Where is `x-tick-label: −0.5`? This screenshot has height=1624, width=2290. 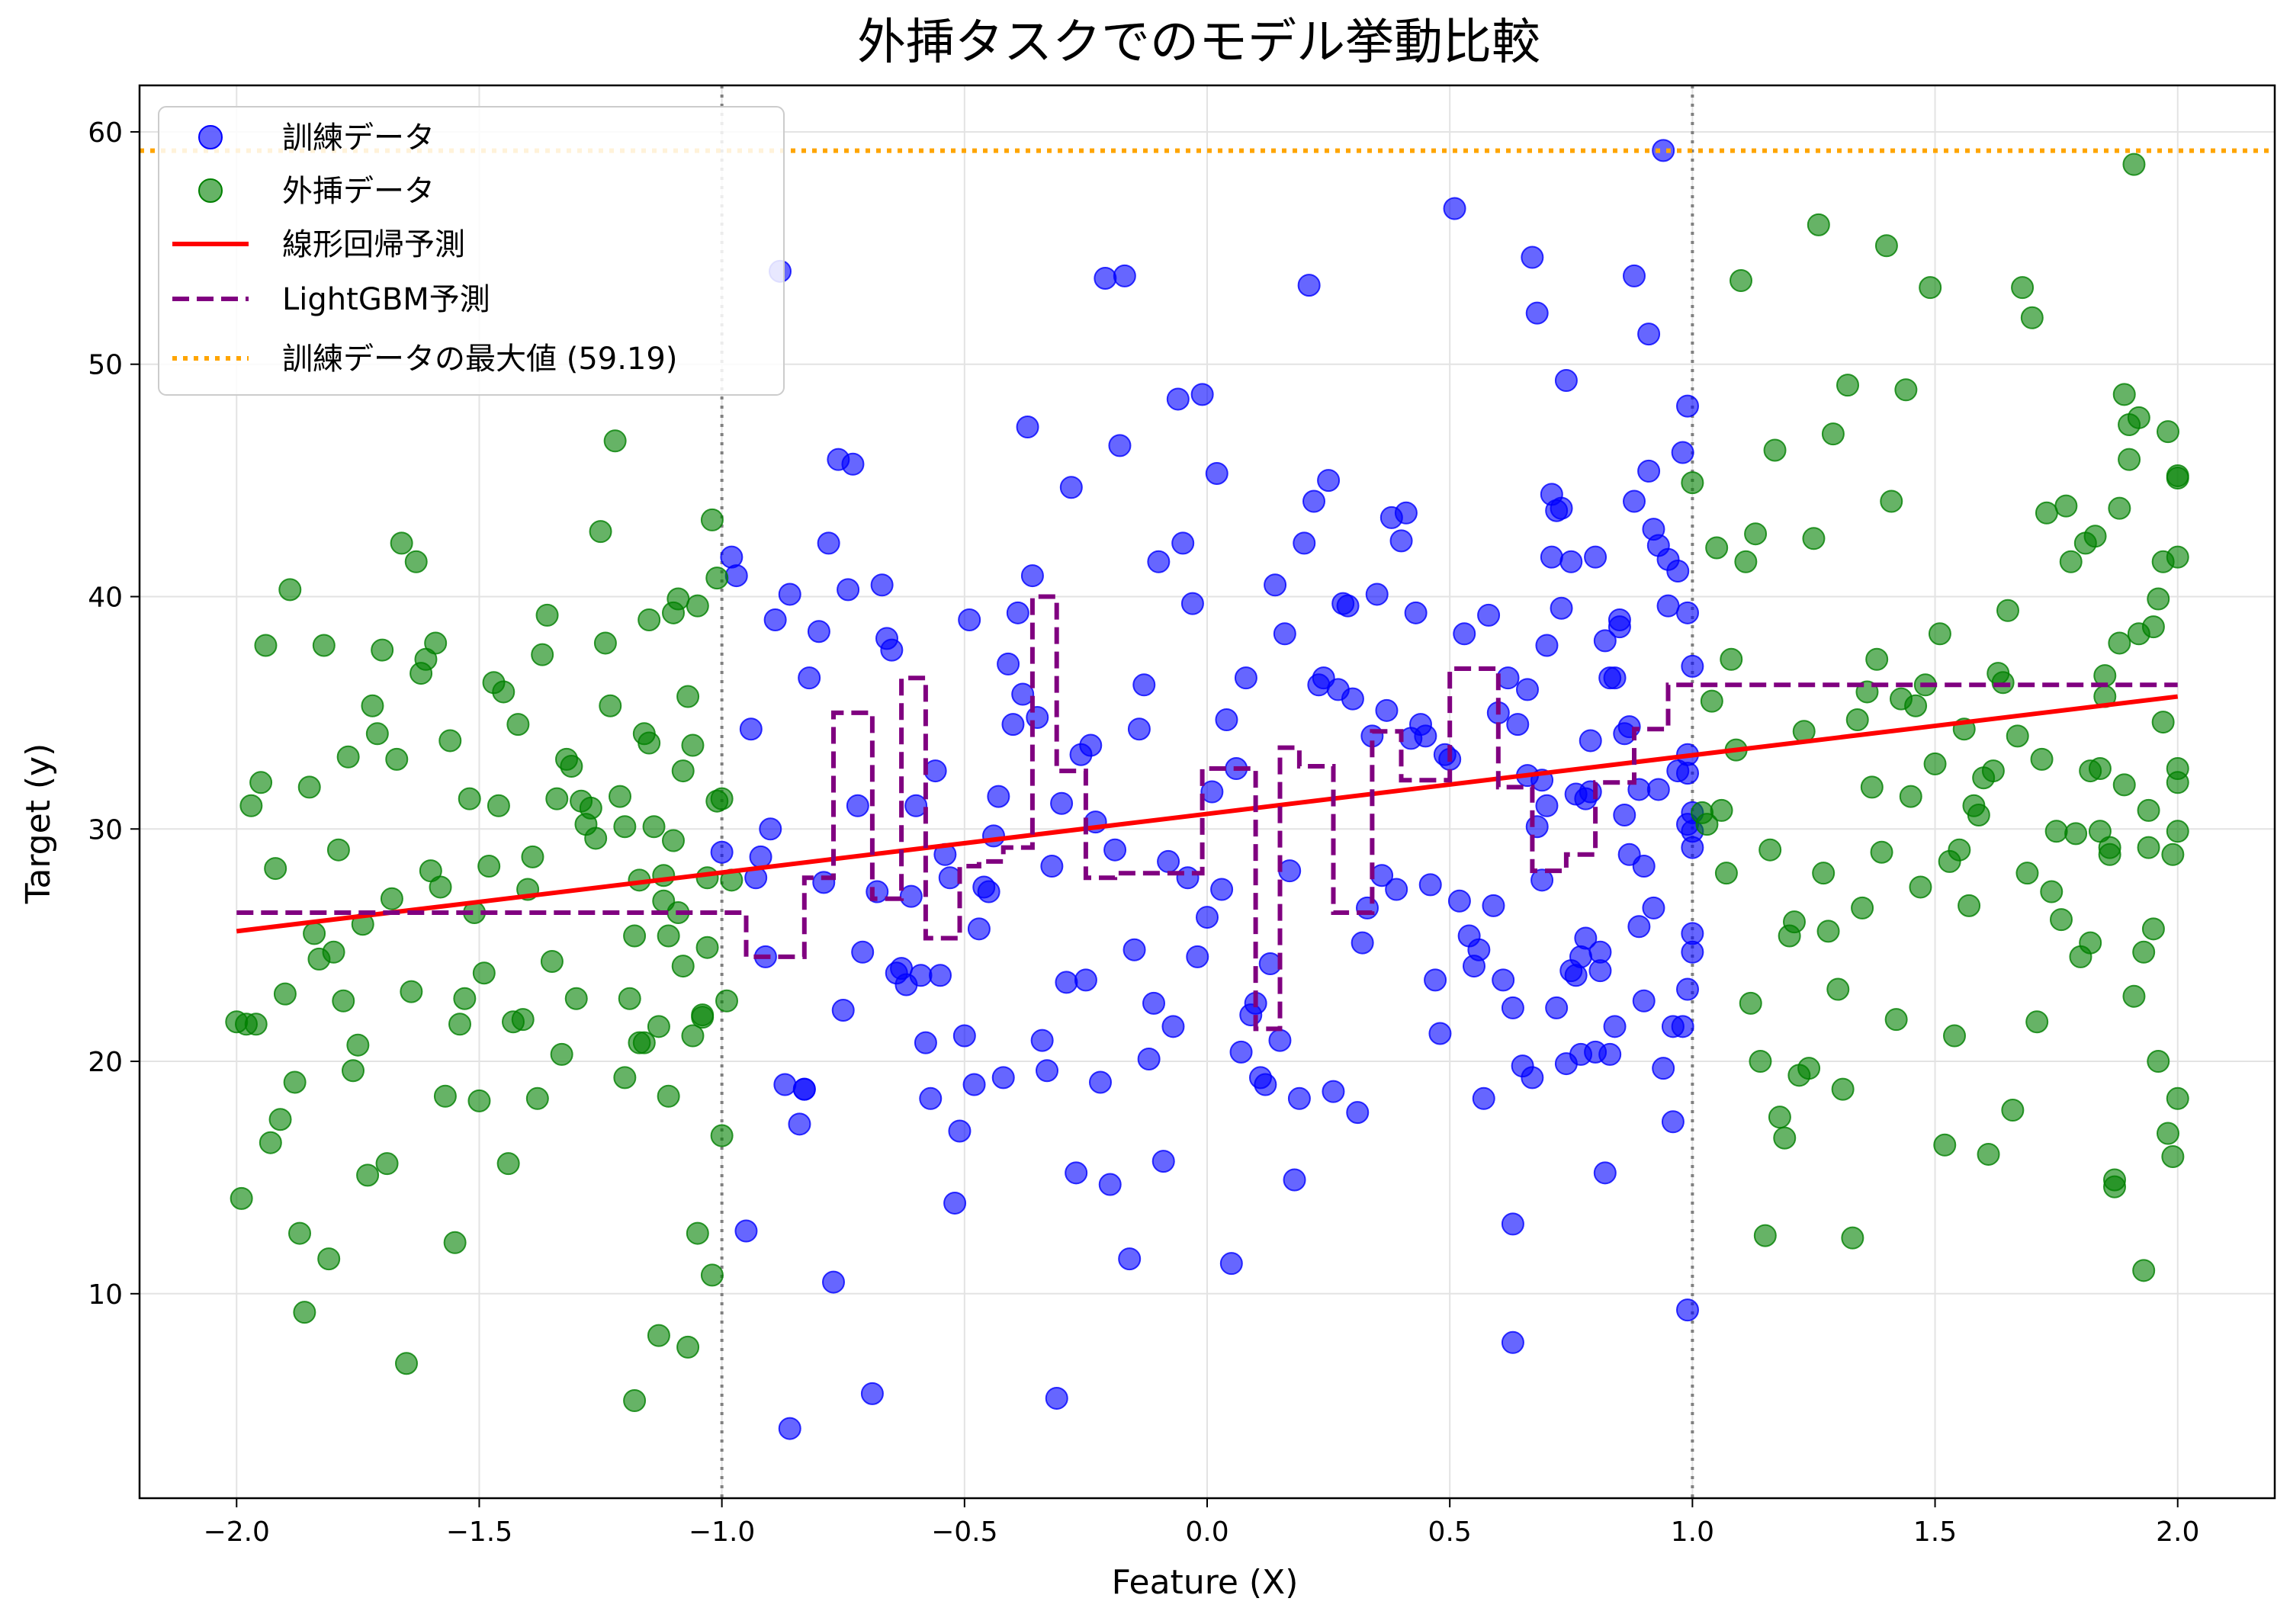
x-tick-label: −0.5 is located at coordinates (964, 1532).